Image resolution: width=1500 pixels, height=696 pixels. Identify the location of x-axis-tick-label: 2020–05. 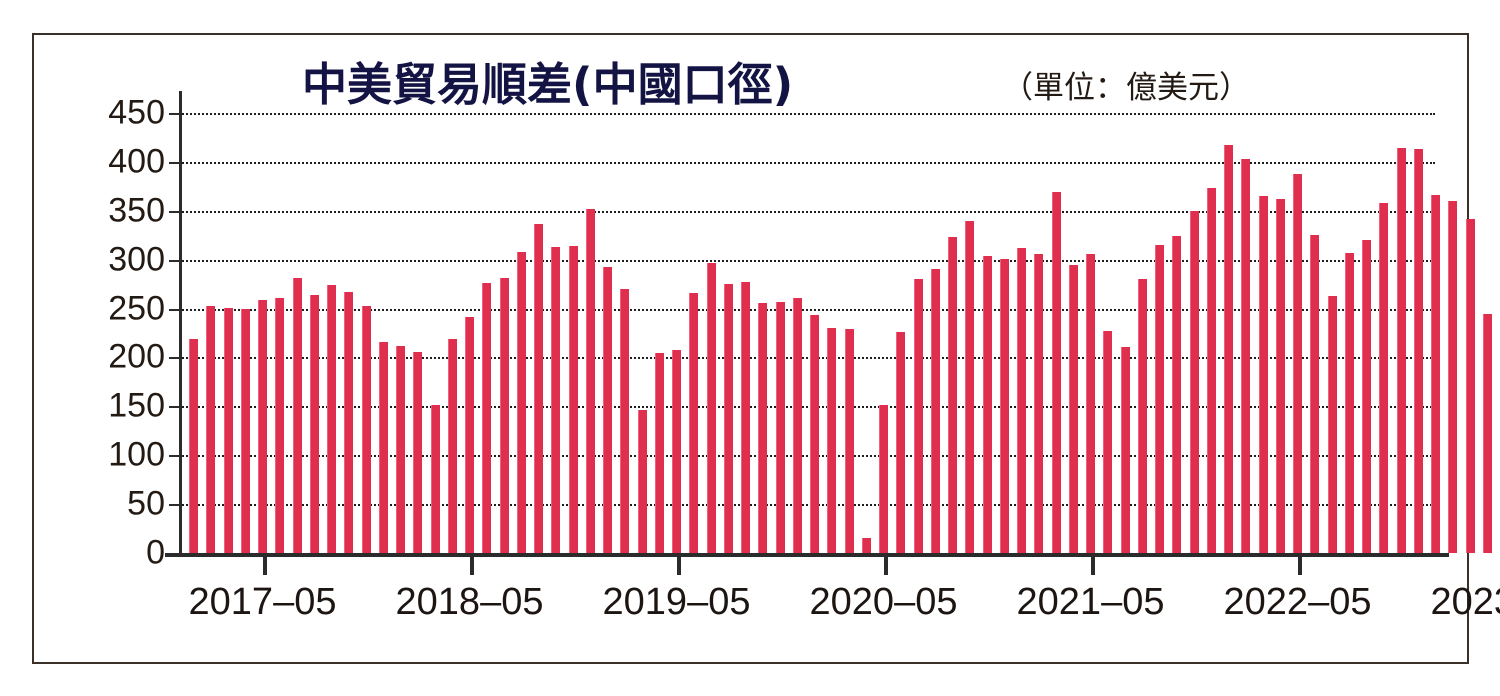
(883, 602).